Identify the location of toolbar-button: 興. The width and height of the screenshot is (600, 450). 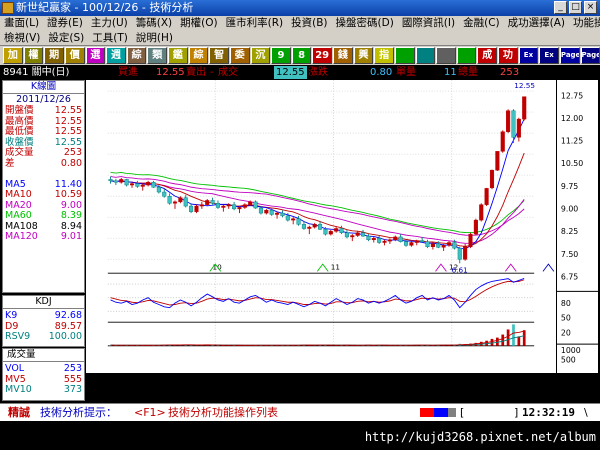
(363, 55).